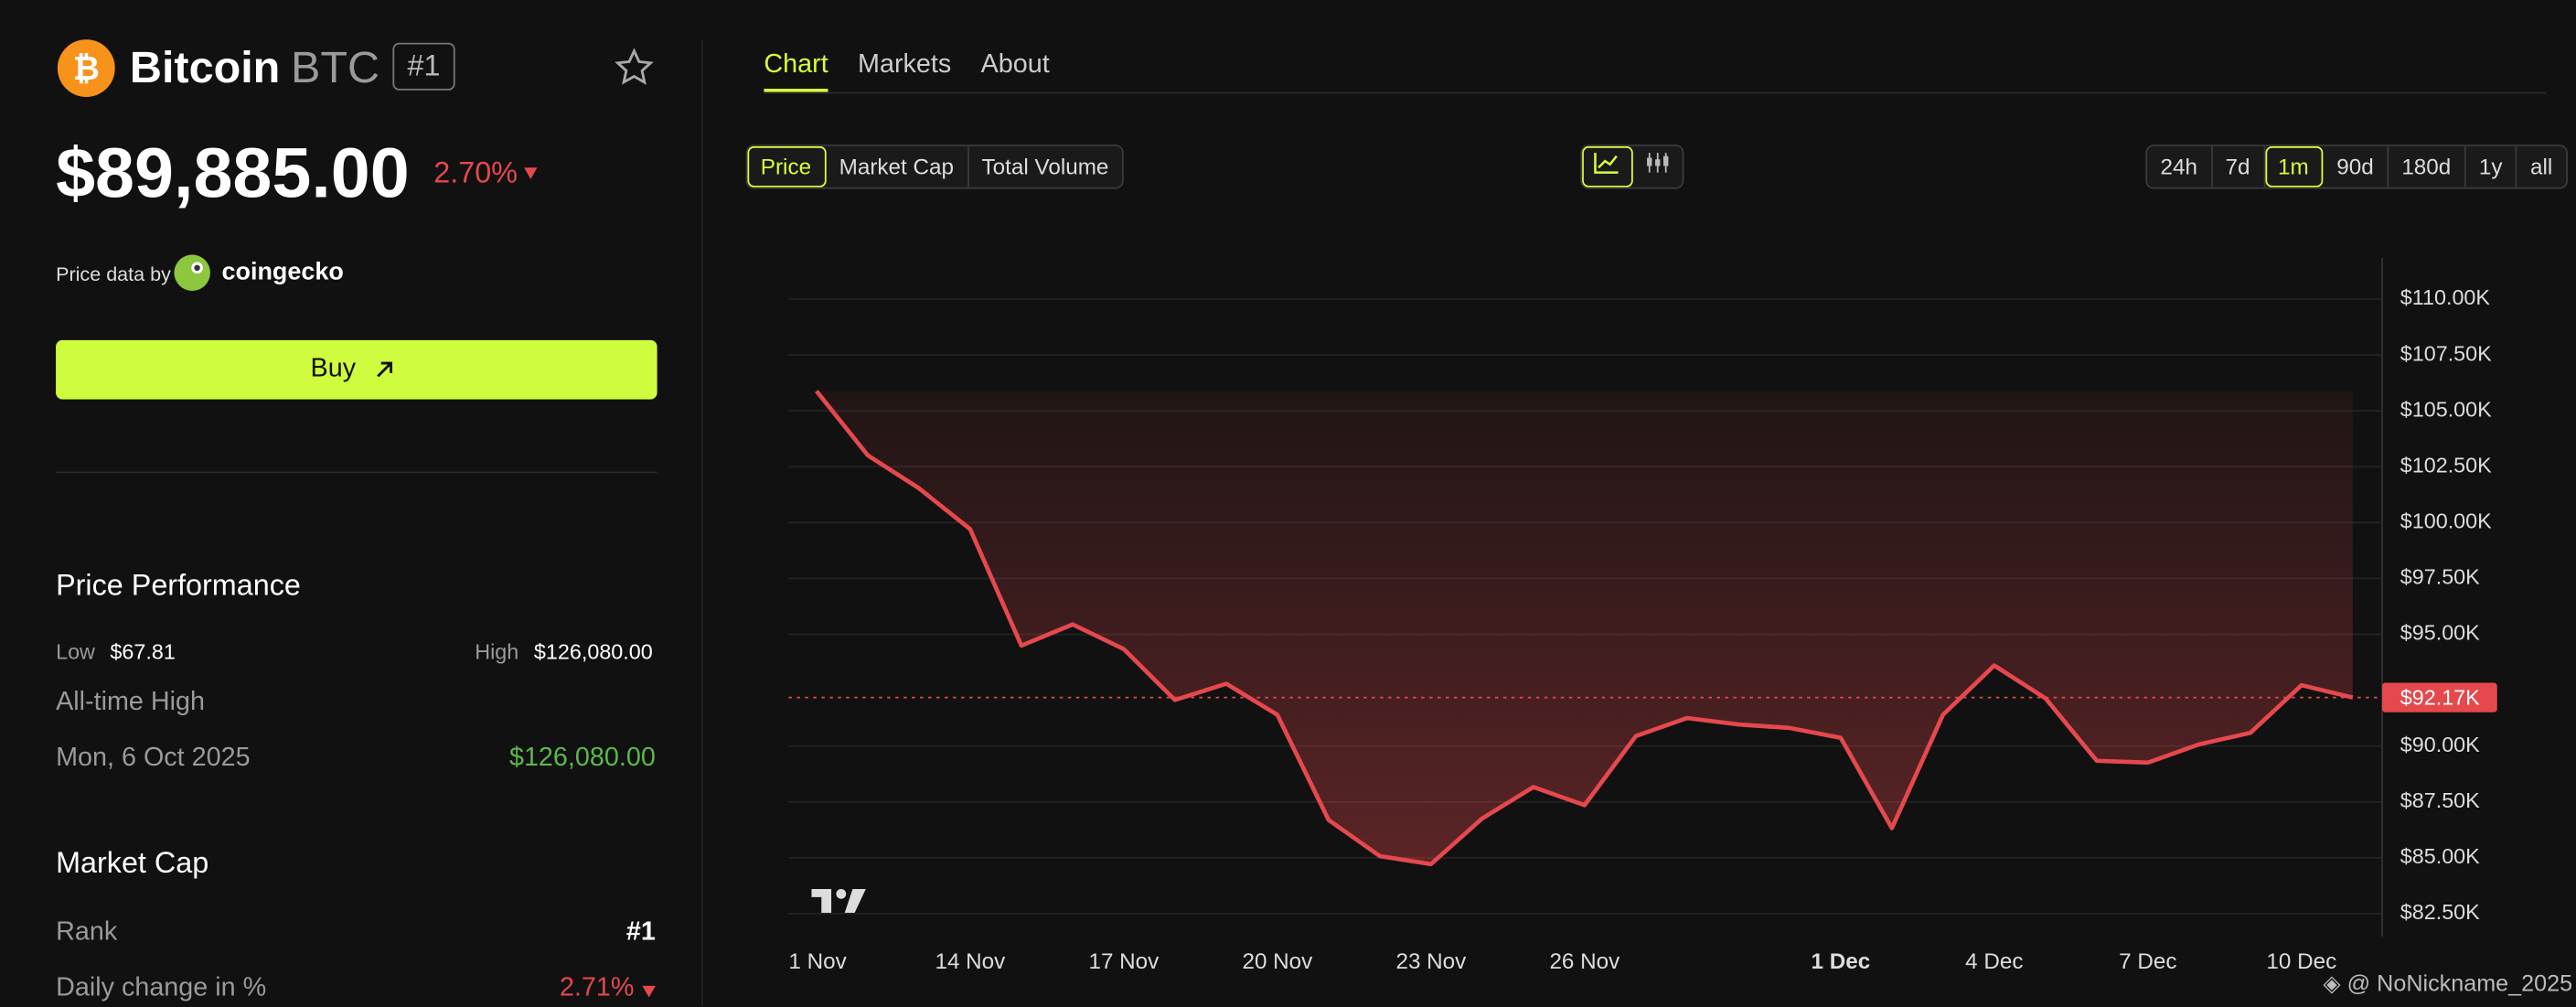 The width and height of the screenshot is (2576, 1007). Describe the element at coordinates (634, 67) in the screenshot. I see `favorite-star` at that location.